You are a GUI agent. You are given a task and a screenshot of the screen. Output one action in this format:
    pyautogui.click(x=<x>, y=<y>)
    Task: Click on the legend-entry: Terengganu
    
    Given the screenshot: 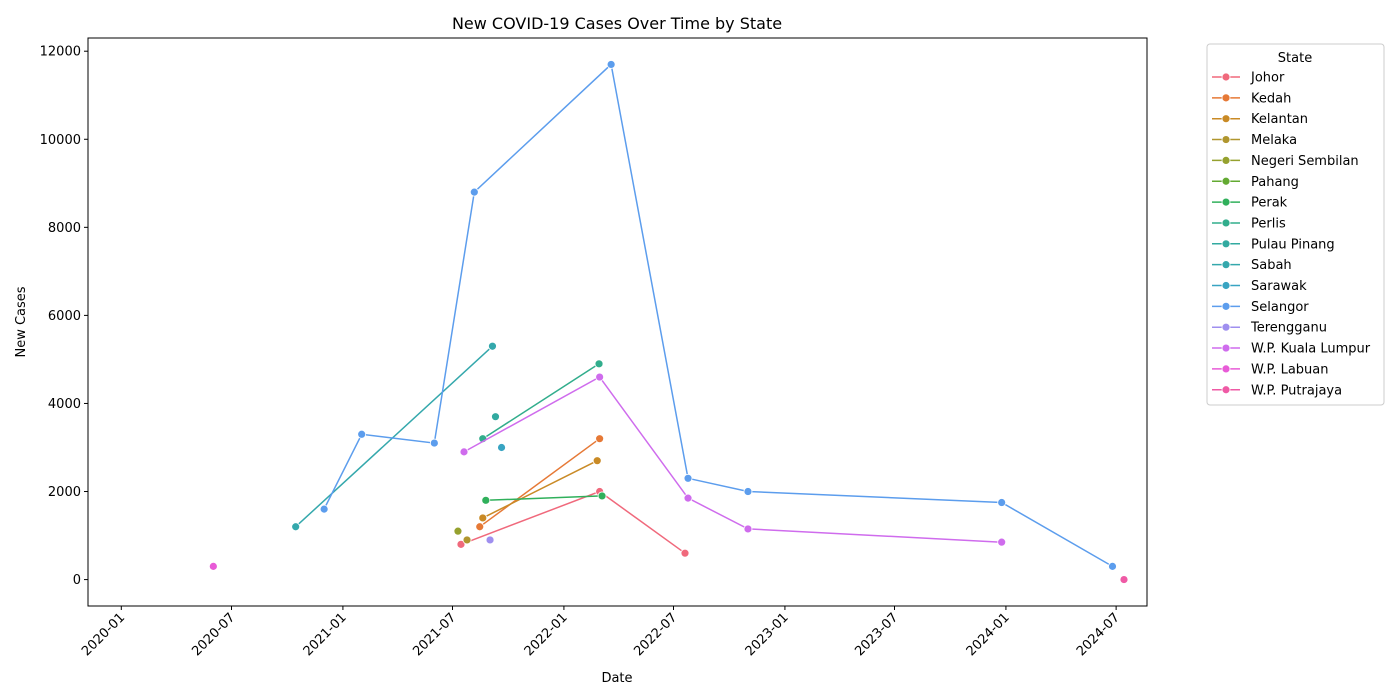 What is the action you would take?
    pyautogui.click(x=1269, y=328)
    